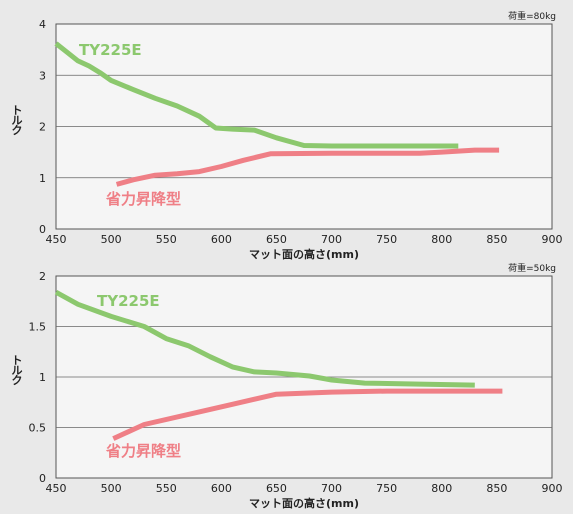 The image size is (573, 514). Describe the element at coordinates (42, 75) in the screenshot. I see `y-tick-label: 3` at that location.